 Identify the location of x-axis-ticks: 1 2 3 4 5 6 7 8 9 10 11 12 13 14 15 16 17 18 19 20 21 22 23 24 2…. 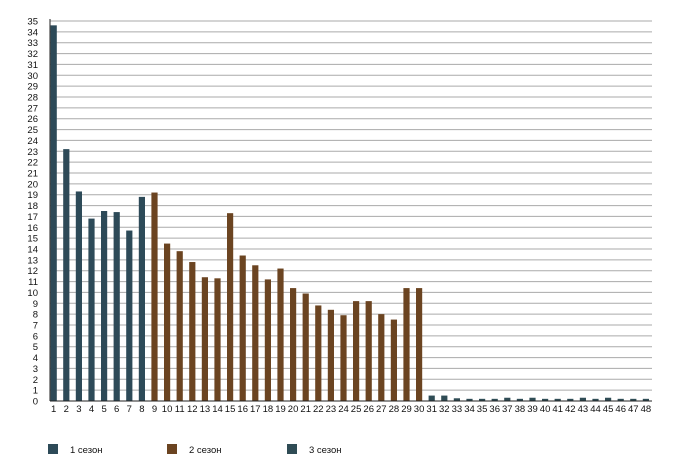
(351, 409).